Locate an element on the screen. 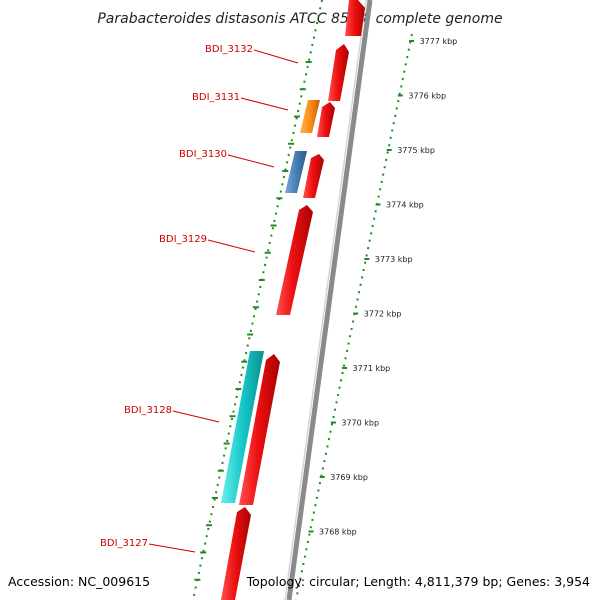 This screenshot has height=600, width=600. kbp-tick-label: 3768 kbp is located at coordinates (338, 532).